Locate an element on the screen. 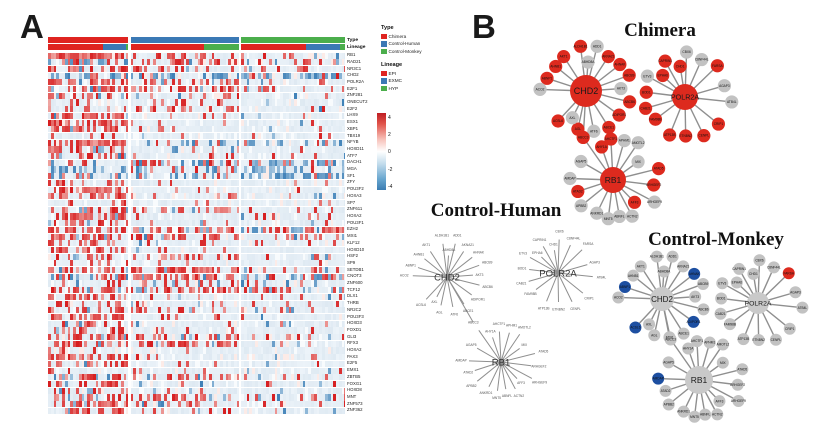 This screenshot has height=427, width=826. network-node-label: CENPL is located at coordinates (575, 309).